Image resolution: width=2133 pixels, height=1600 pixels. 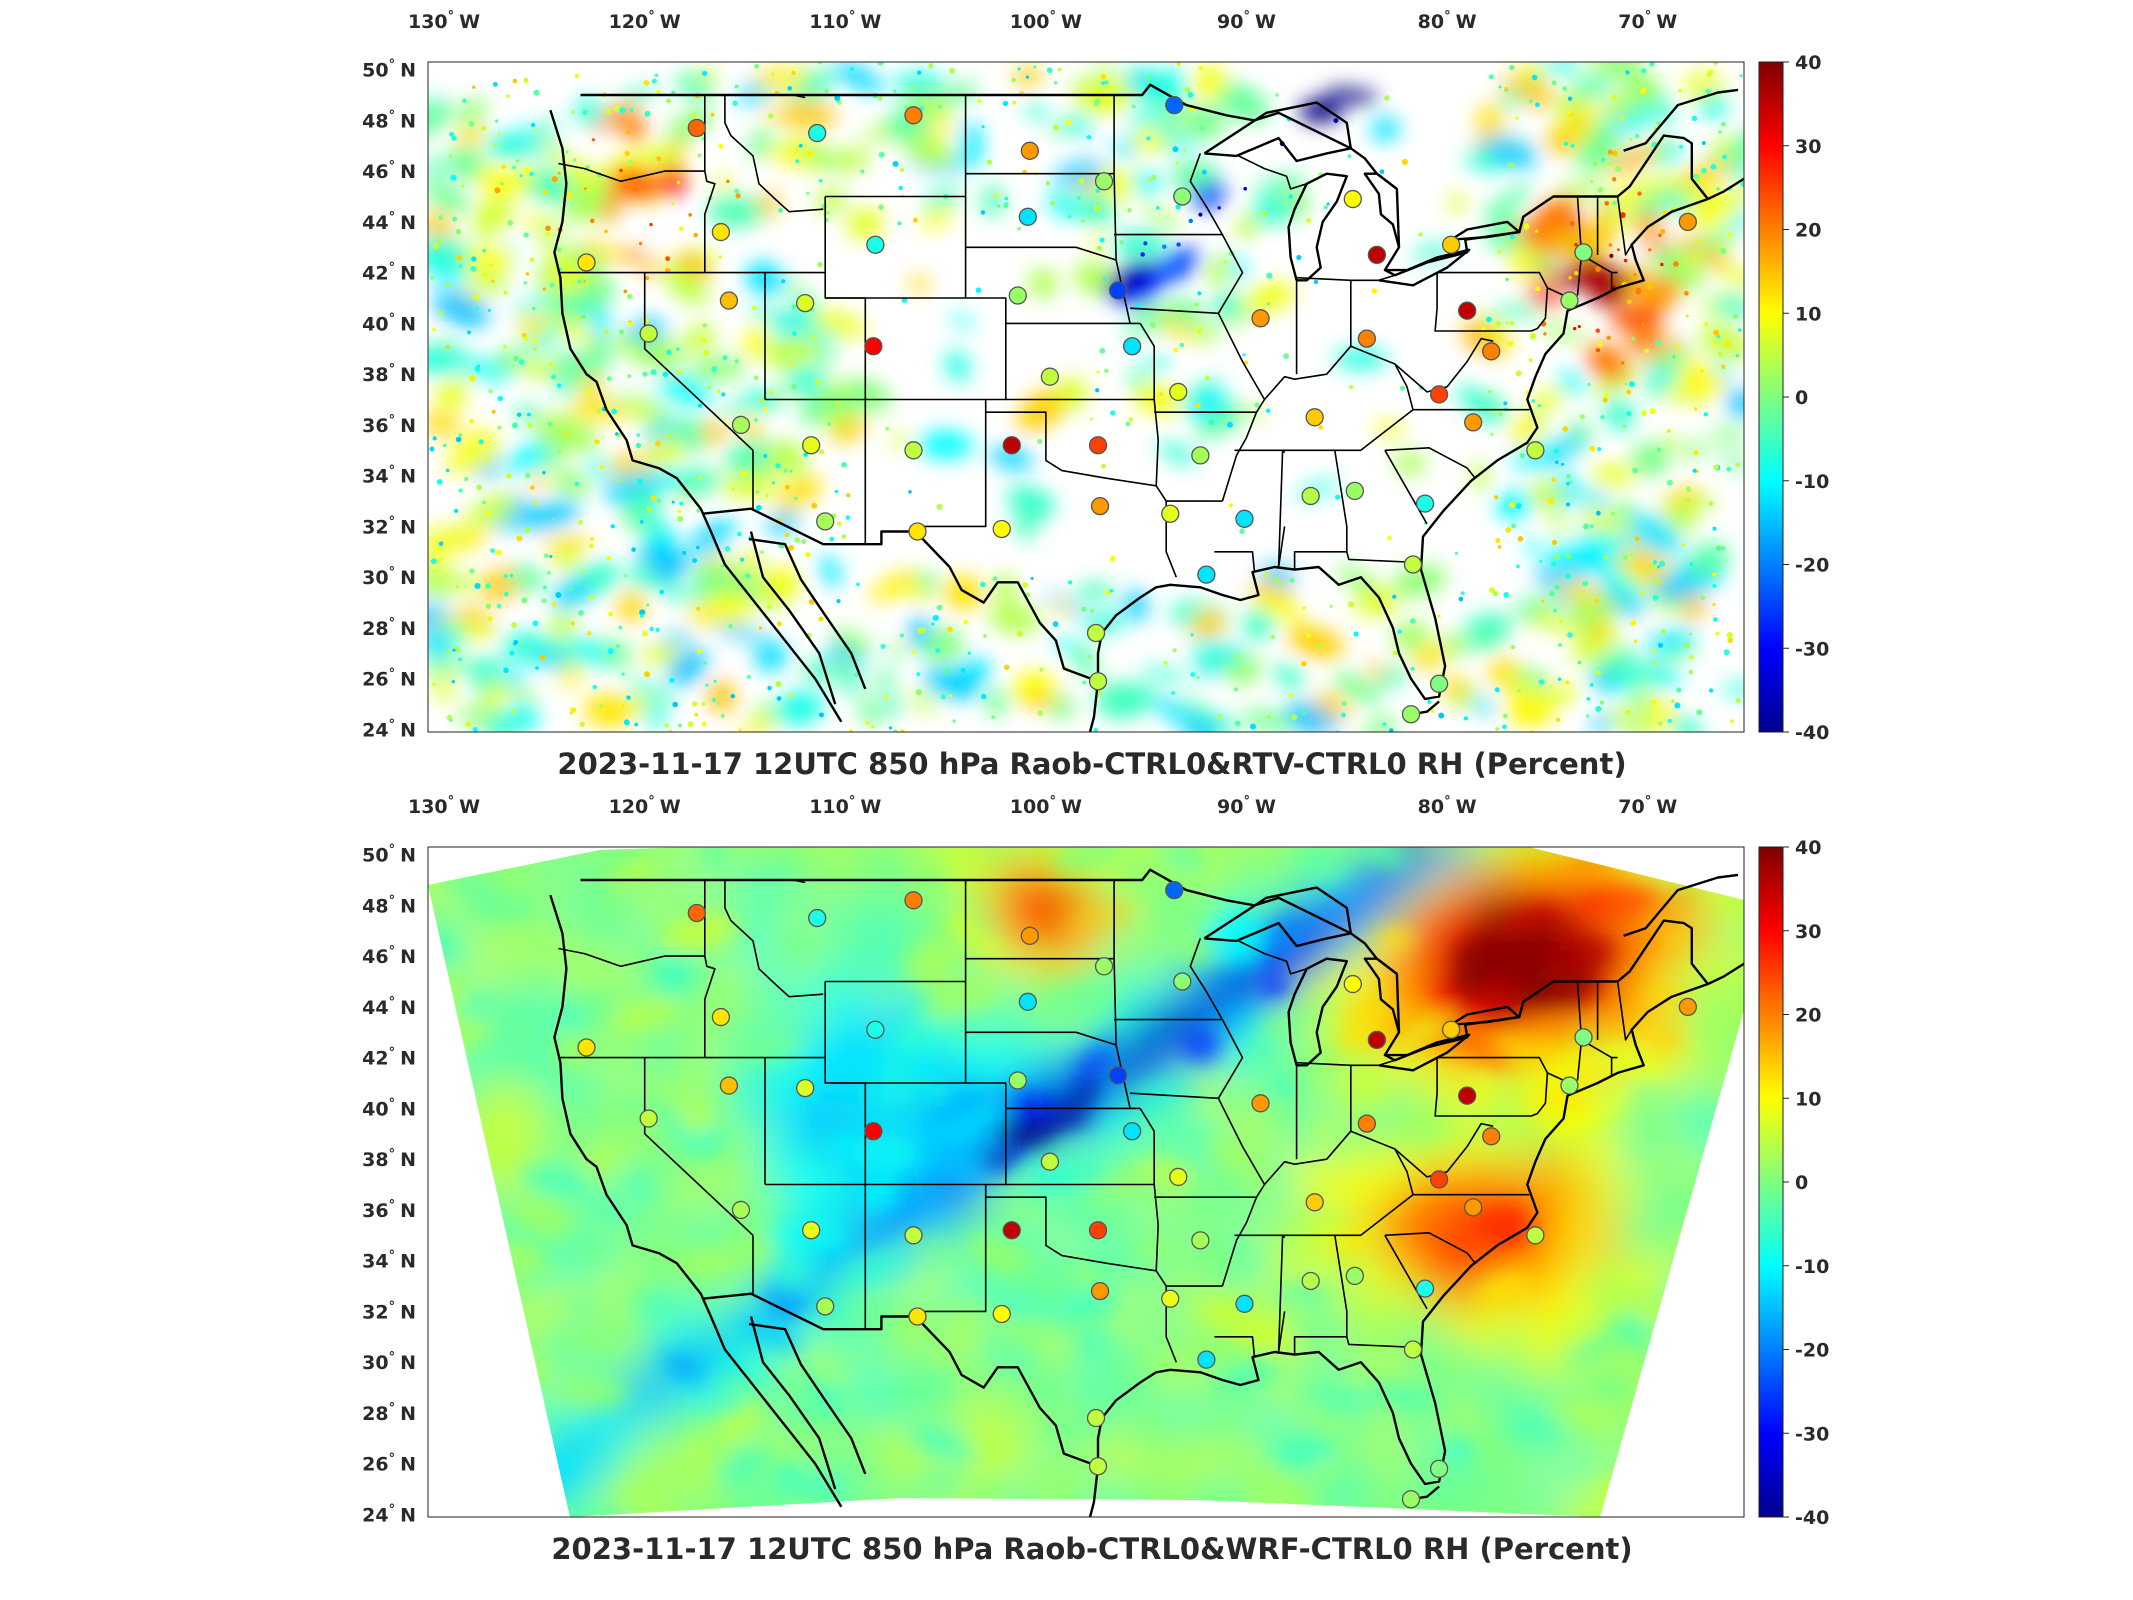 What do you see at coordinates (375, 274) in the screenshot?
I see `lat-tick-value: 42` at bounding box center [375, 274].